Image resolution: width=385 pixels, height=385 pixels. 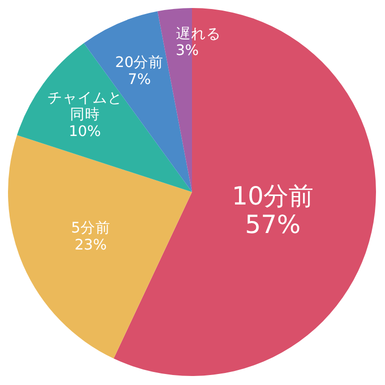 What do you see at coordinates (90, 245) in the screenshot?
I see `data-label: 23%` at bounding box center [90, 245].